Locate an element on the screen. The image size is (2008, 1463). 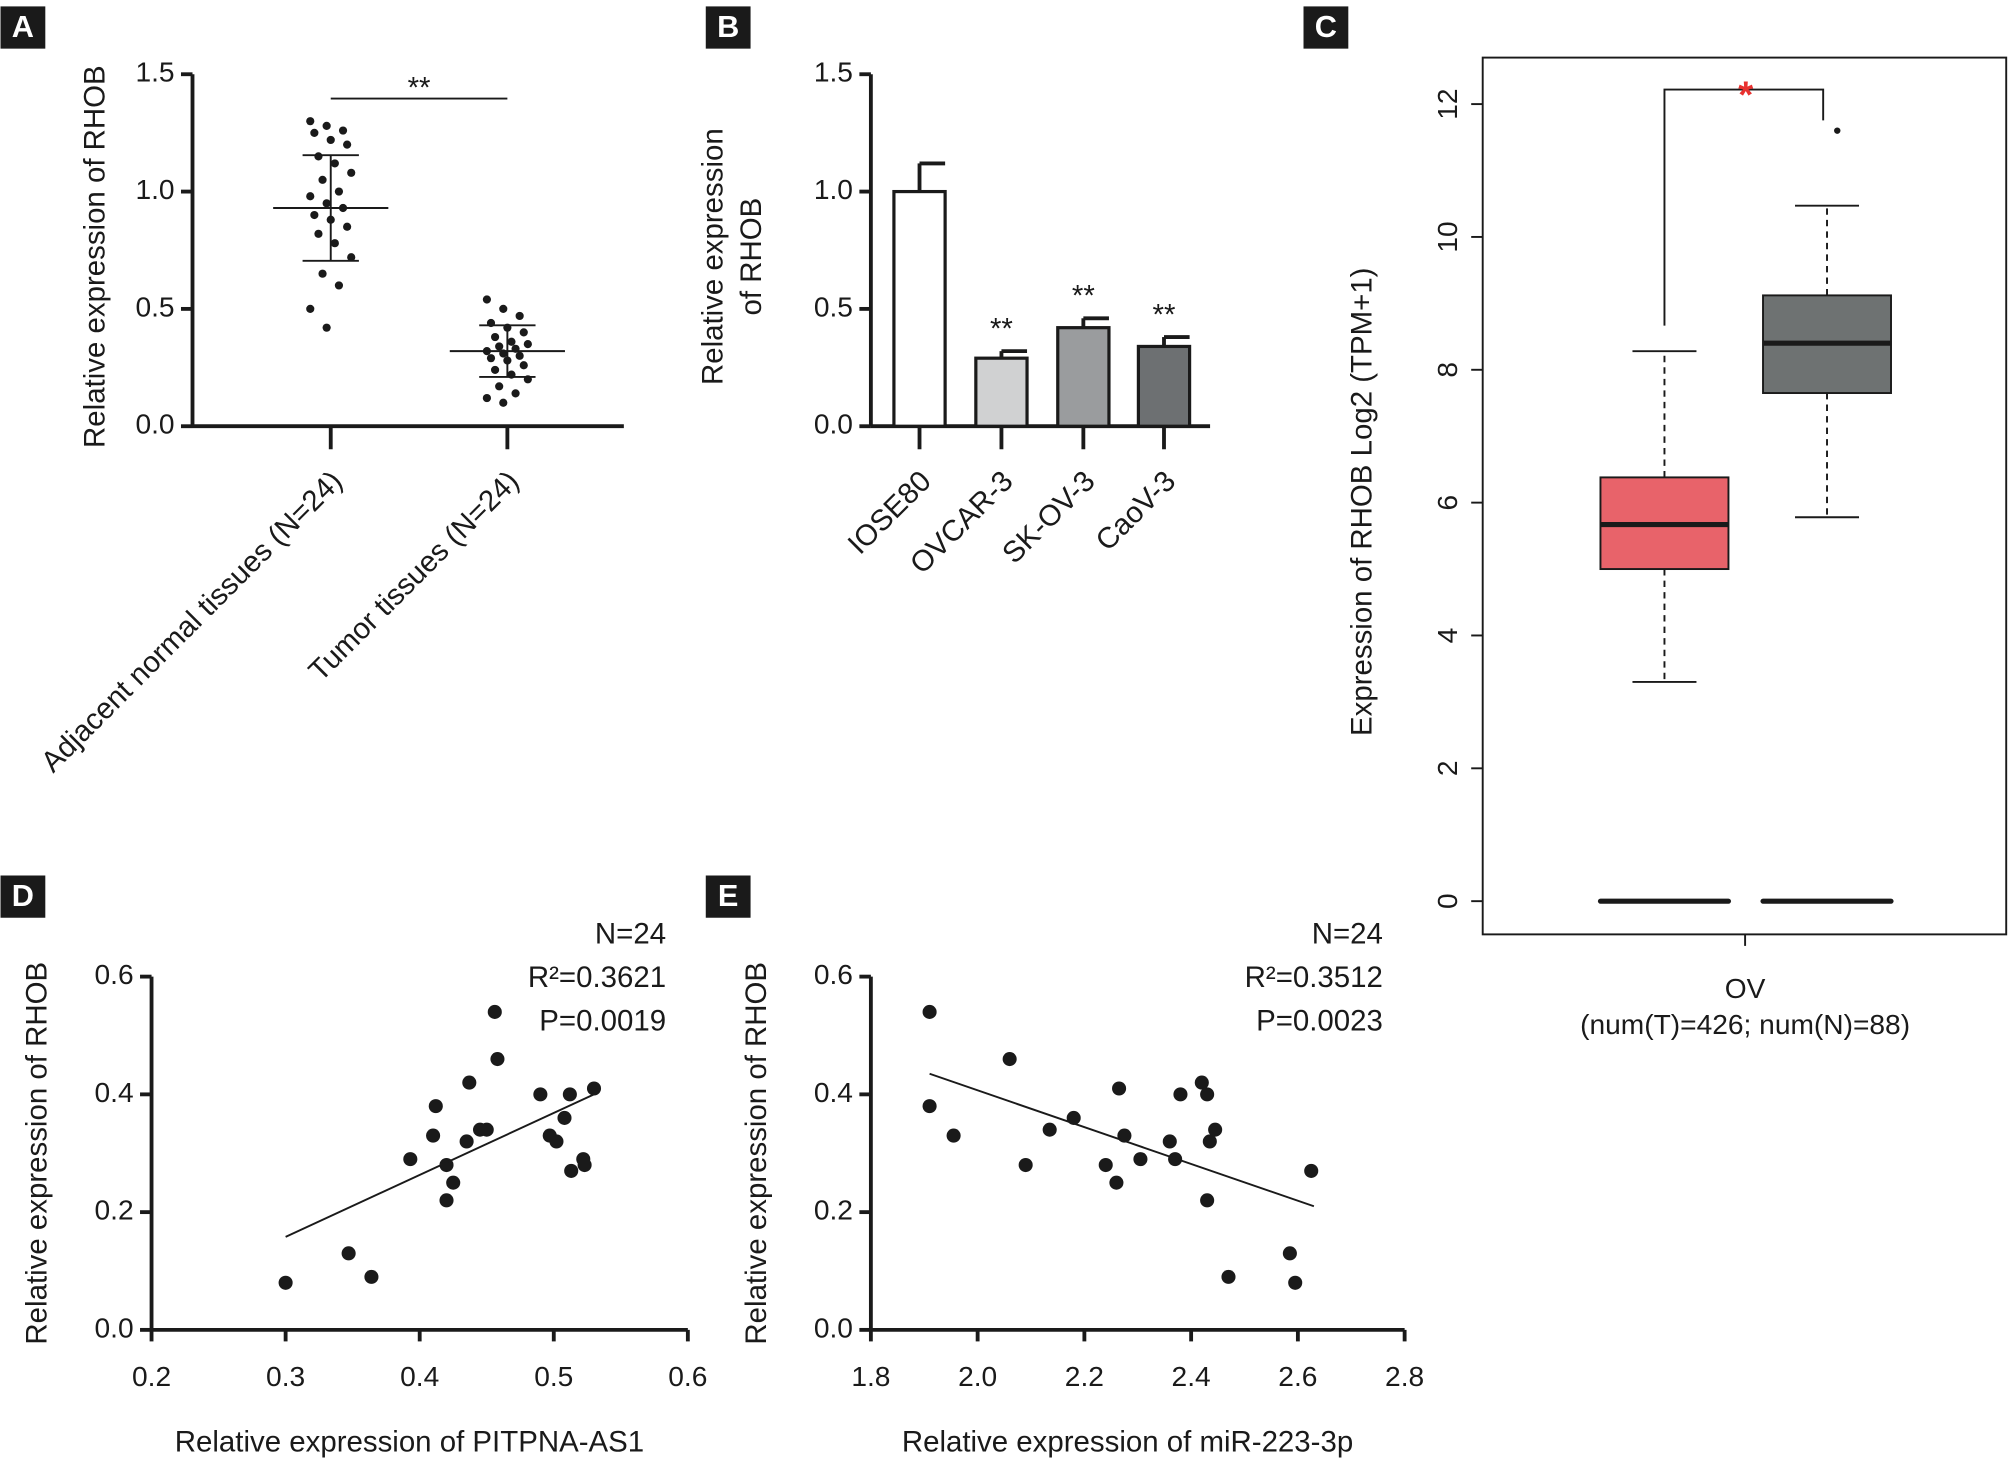
y-axis-label: of RHOB is located at coordinates (751, 257).